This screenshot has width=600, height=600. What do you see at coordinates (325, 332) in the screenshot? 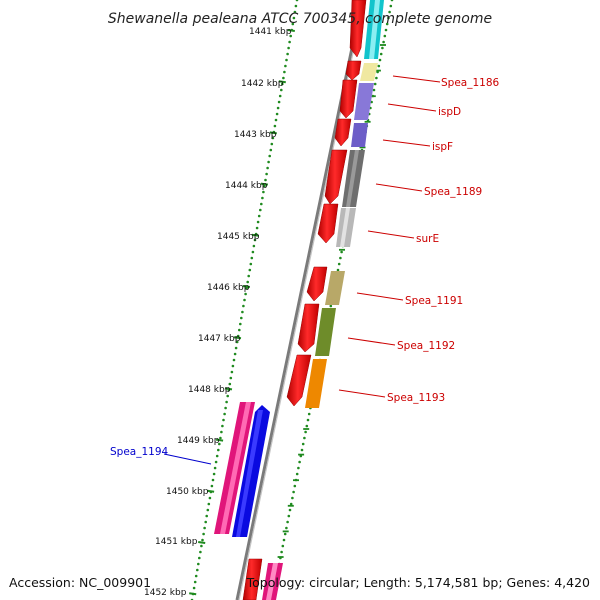
I see `gene-block-spea1192` at bounding box center [325, 332].